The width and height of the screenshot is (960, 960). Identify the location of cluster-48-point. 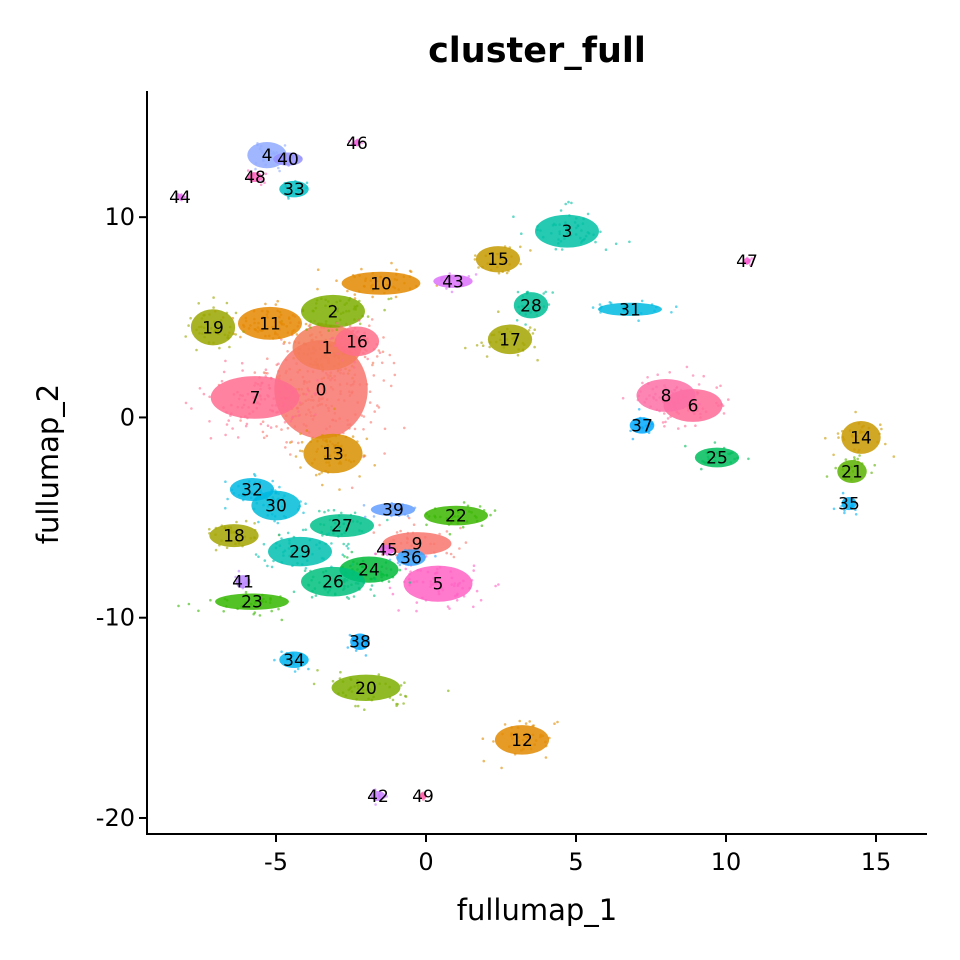
(261, 185).